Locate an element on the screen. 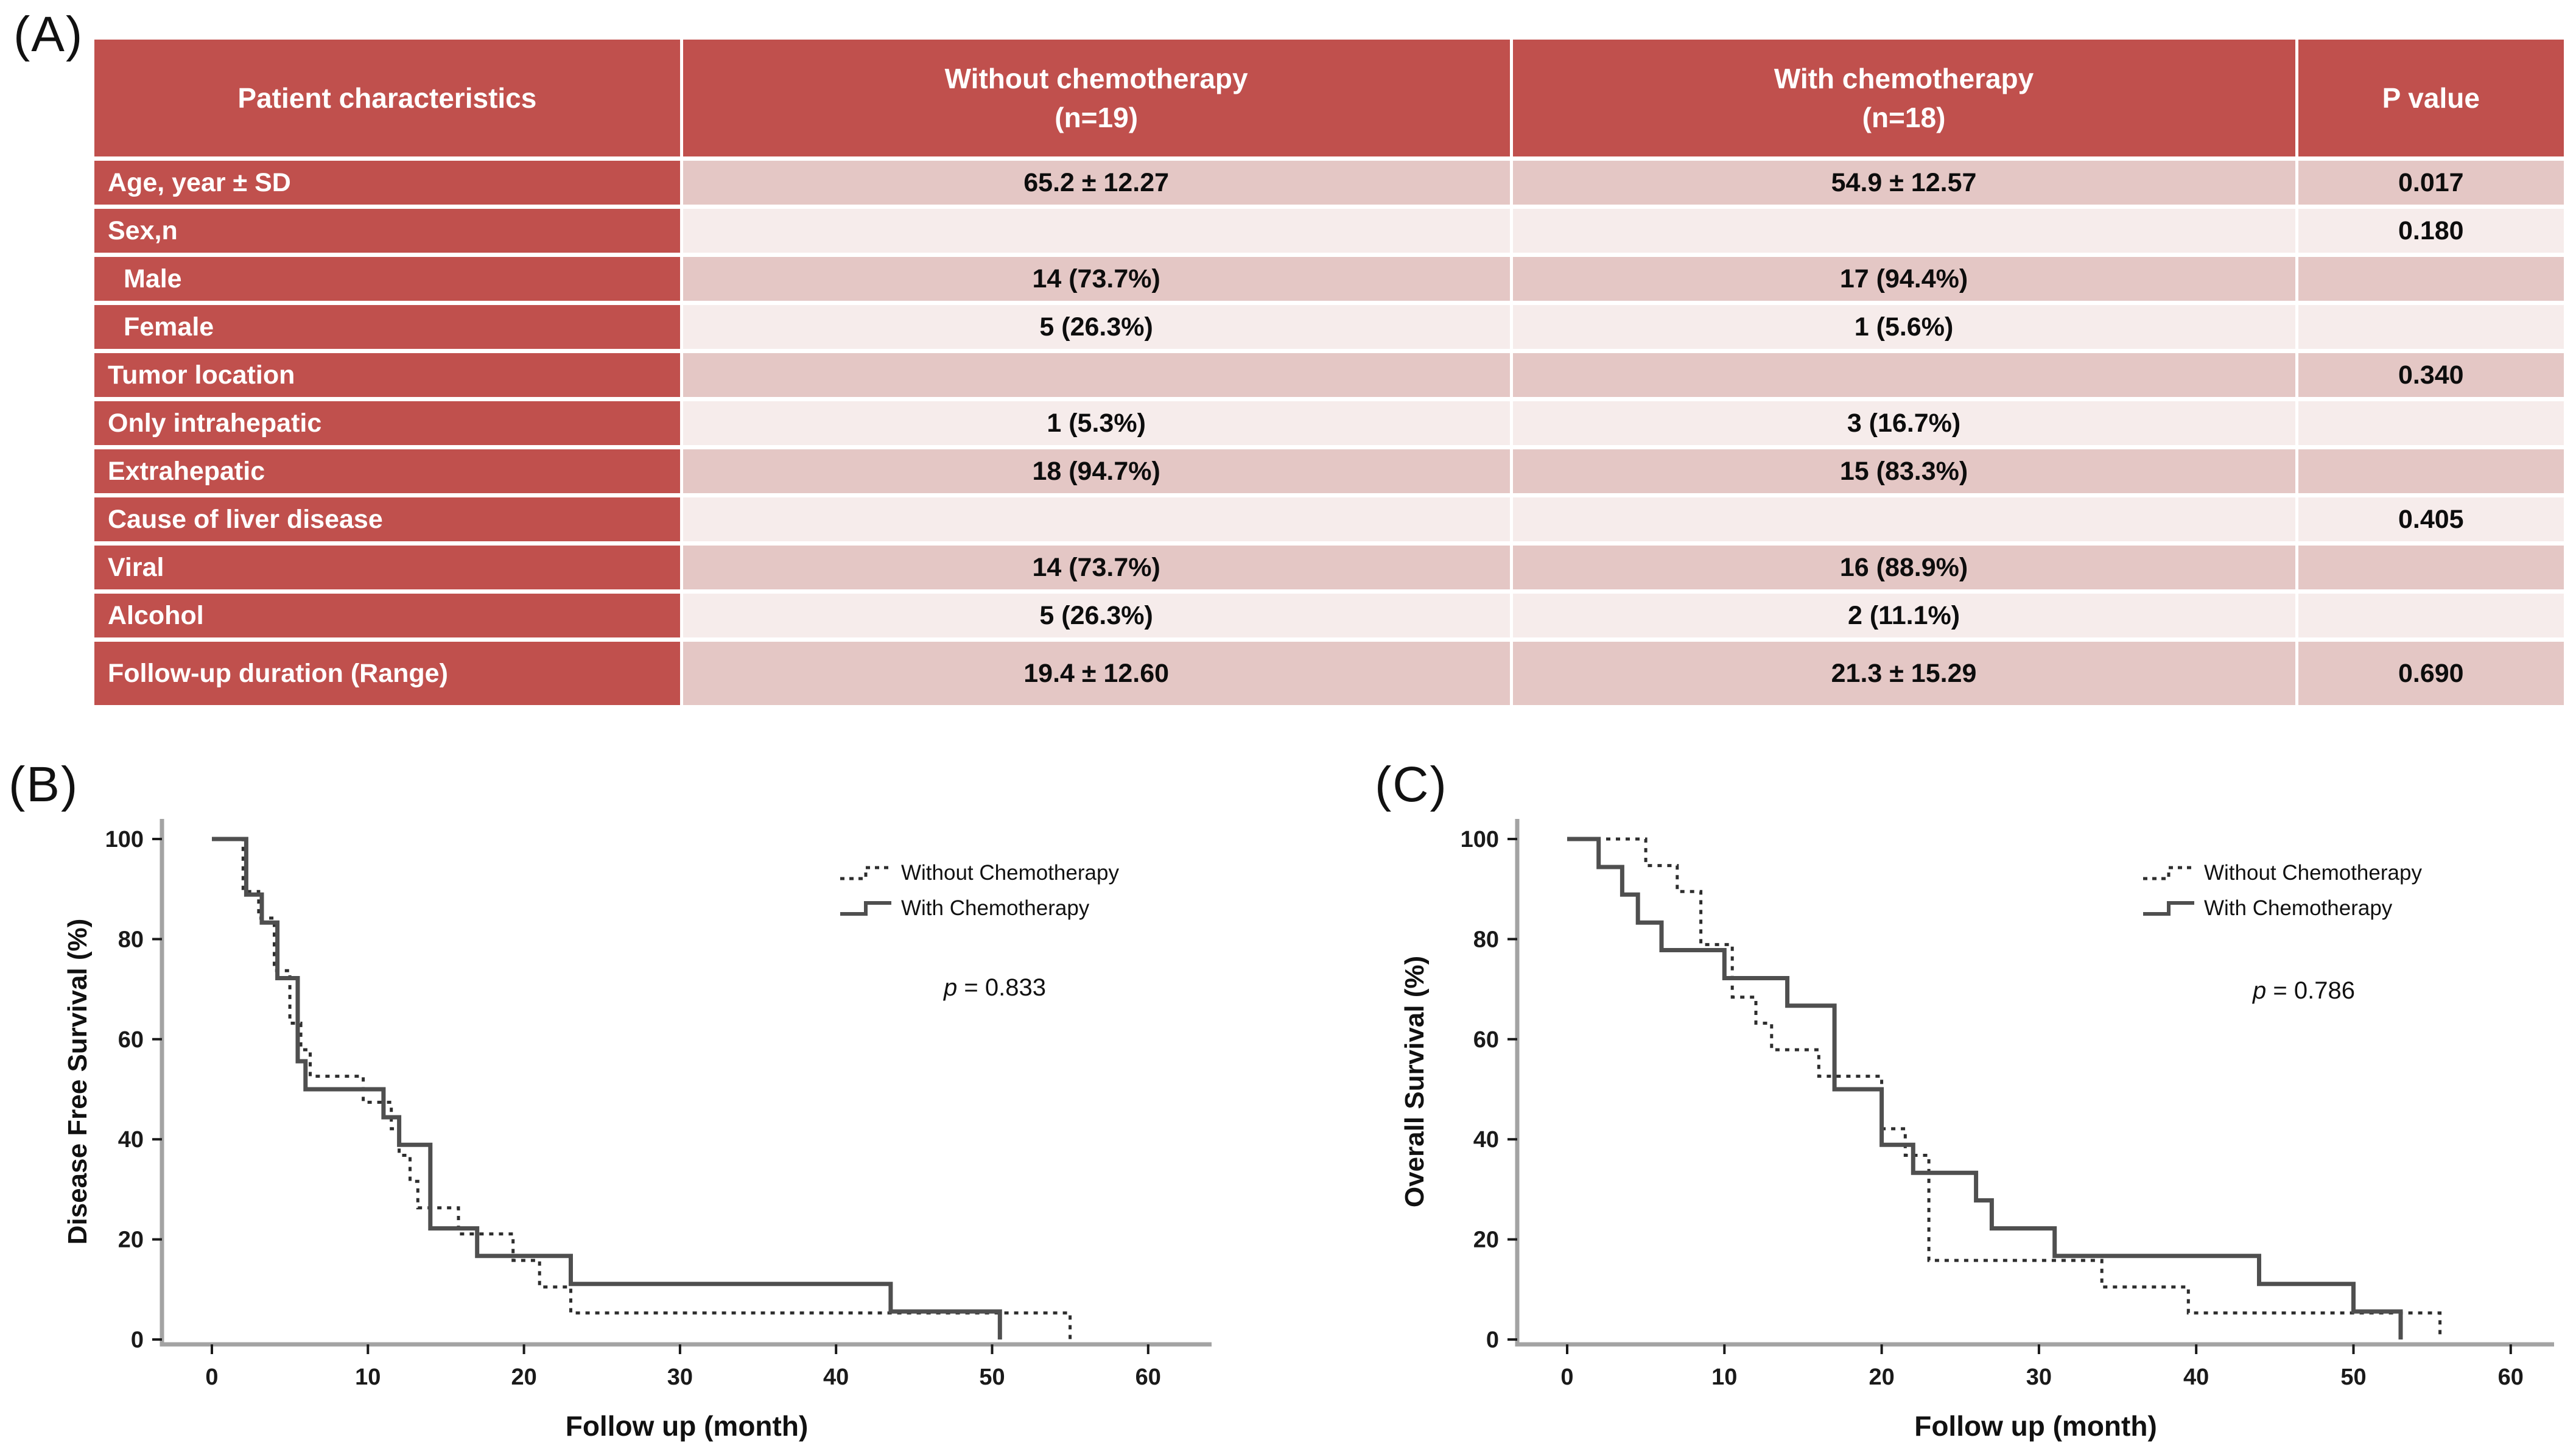  row-label: Cause of liver disease is located at coordinates (387, 519).